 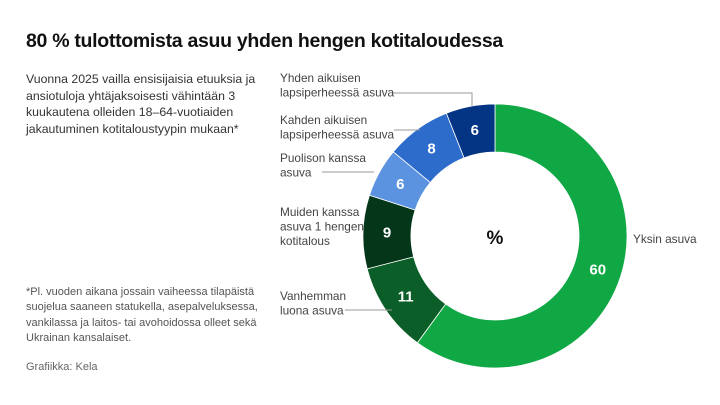 I want to click on segment-value-label: 11, so click(x=406, y=297).